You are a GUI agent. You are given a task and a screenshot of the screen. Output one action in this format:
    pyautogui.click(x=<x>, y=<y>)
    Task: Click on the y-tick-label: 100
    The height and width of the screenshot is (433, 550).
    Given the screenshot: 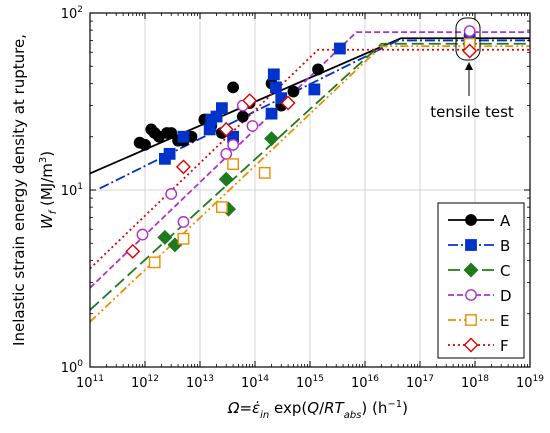 What is the action you would take?
    pyautogui.click(x=72, y=367)
    